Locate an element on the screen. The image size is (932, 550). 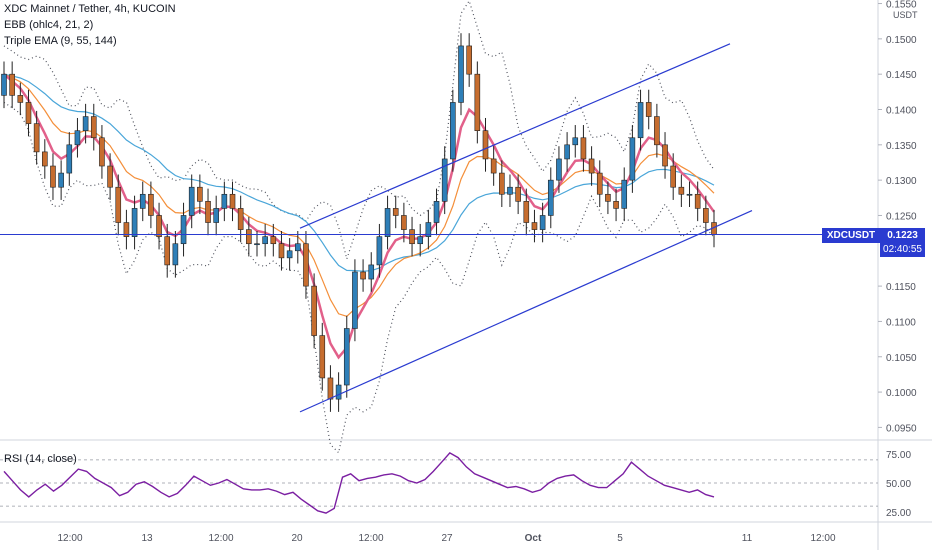
time-tick-label: 27 is located at coordinates (447, 538).